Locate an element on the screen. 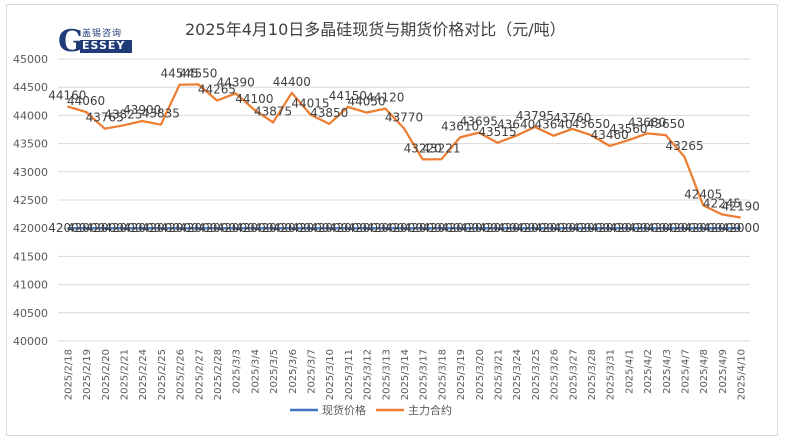 This screenshot has width=786, height=444. data-label: 43221 is located at coordinates (441, 148).